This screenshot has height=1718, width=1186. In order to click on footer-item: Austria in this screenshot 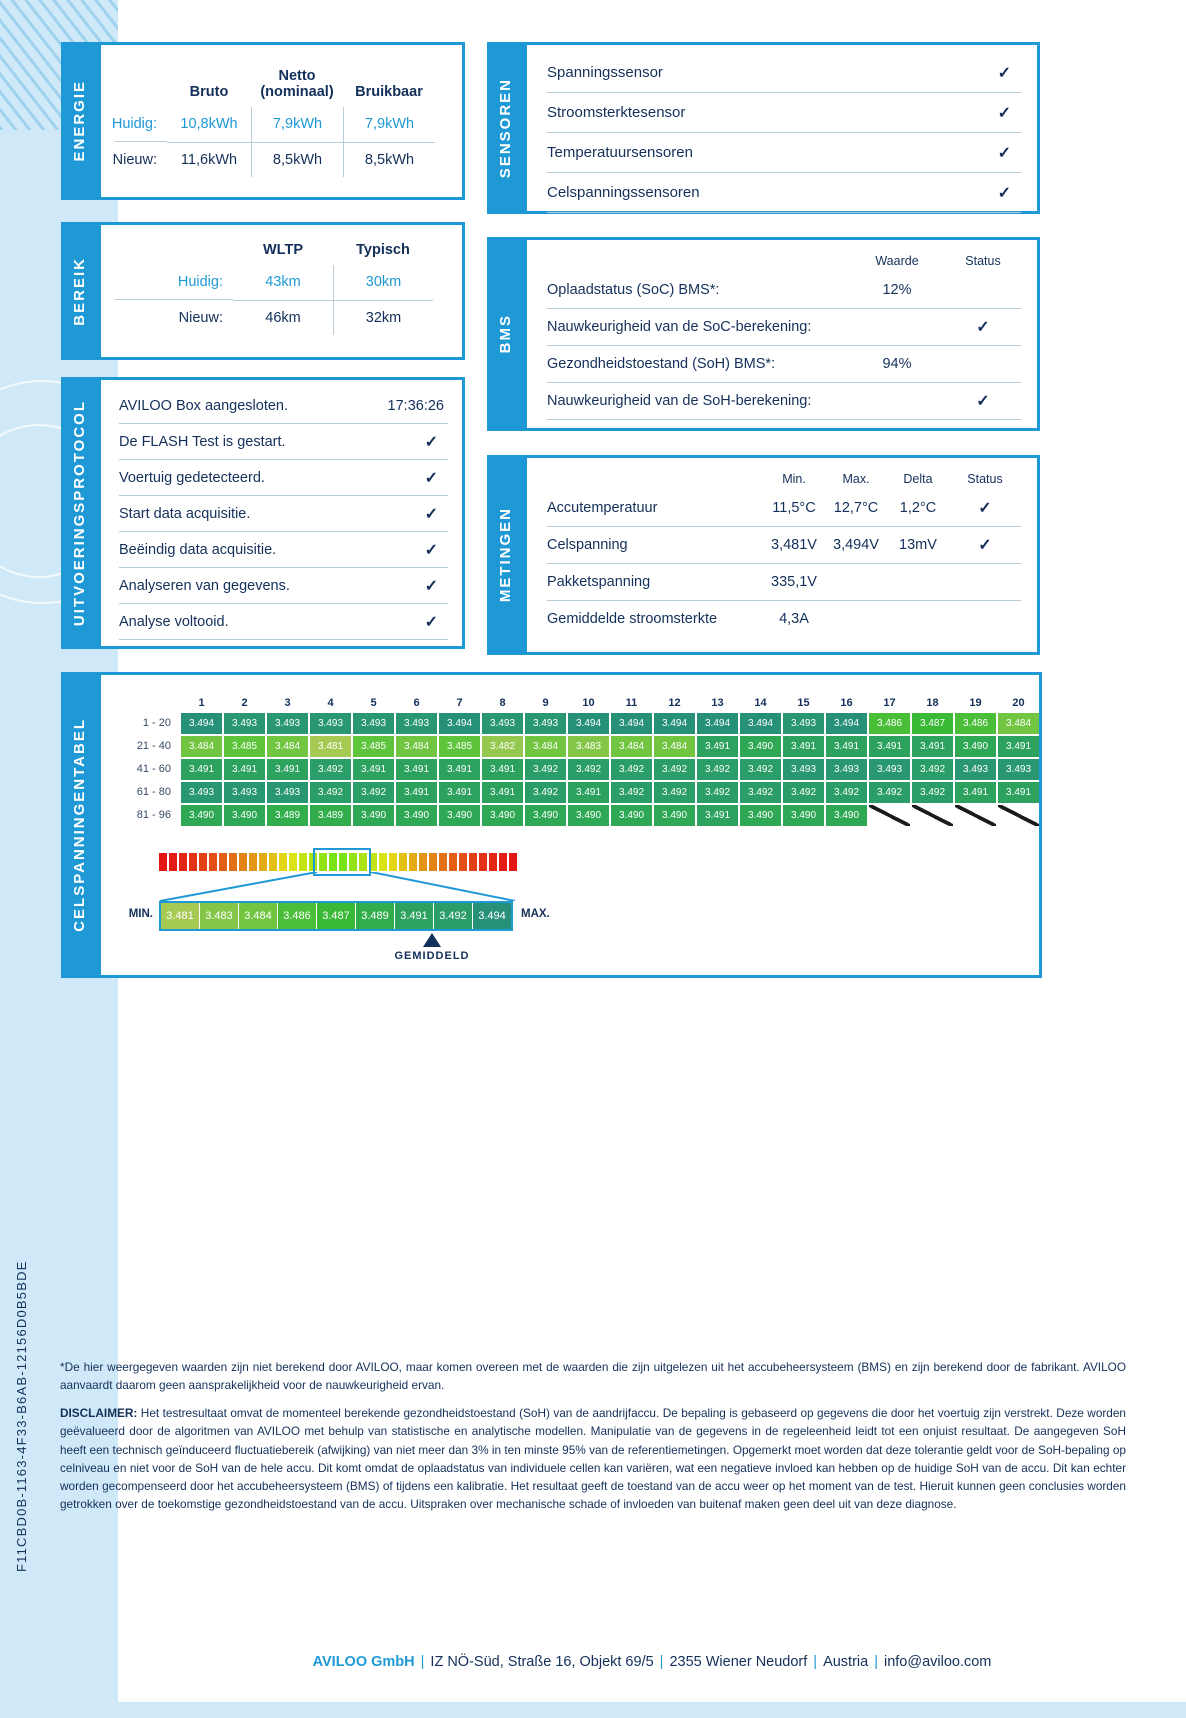, I will do `click(846, 1662)`.